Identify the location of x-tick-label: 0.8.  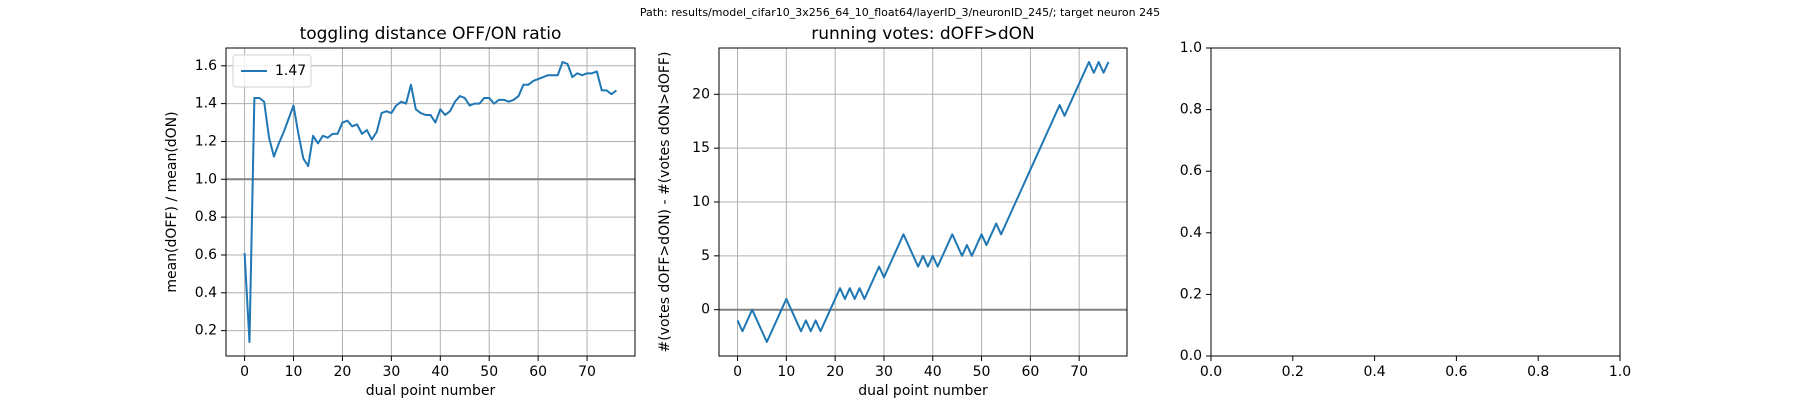
(1538, 372).